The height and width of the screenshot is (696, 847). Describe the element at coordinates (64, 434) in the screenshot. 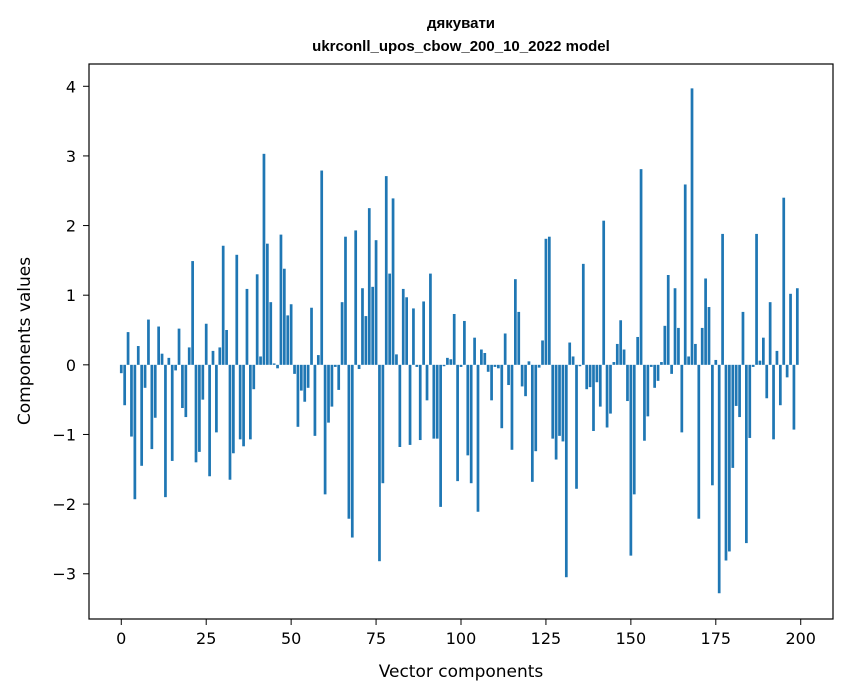

I see `y-tick-label: −1` at that location.